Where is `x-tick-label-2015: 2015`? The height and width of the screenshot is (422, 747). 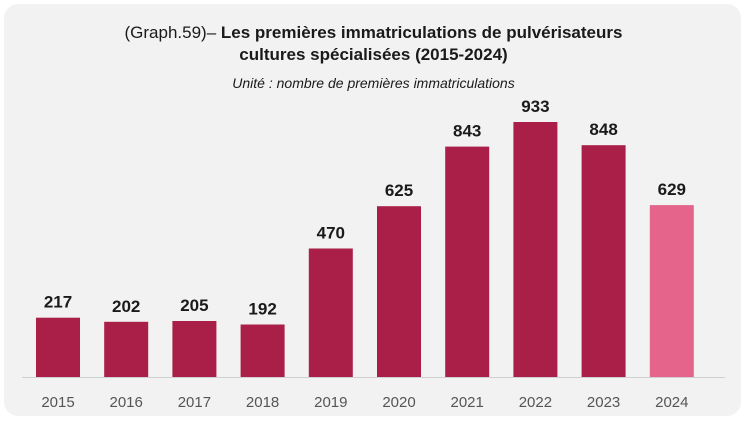 x-tick-label-2015: 2015 is located at coordinates (57, 402).